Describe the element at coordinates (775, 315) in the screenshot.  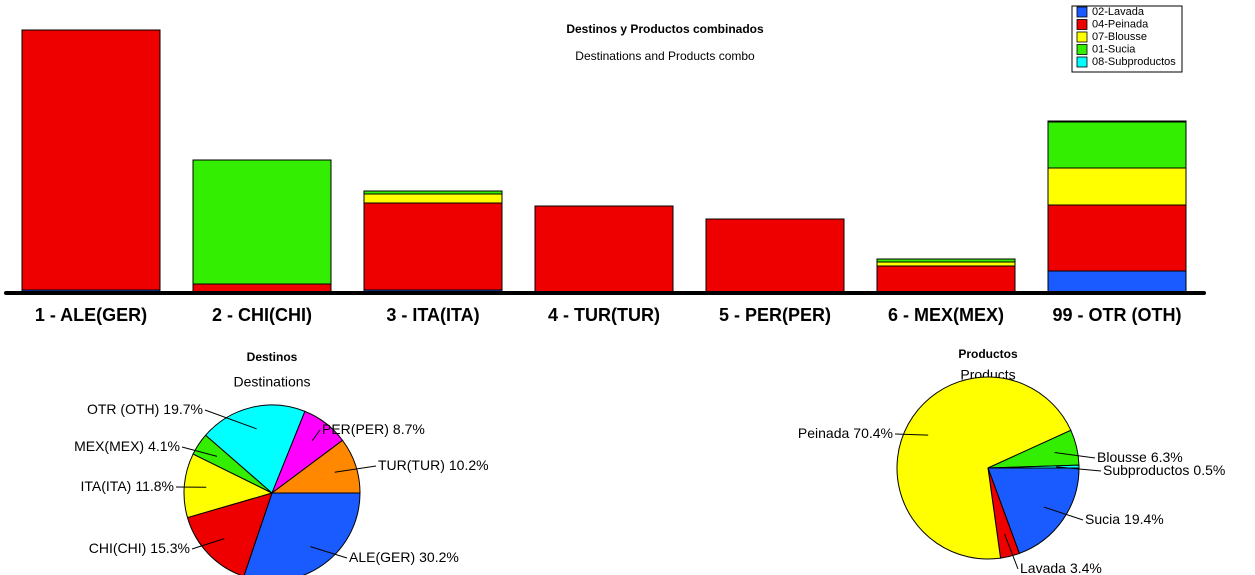
I see `x-tick-label: 5 - PER(PER)` at that location.